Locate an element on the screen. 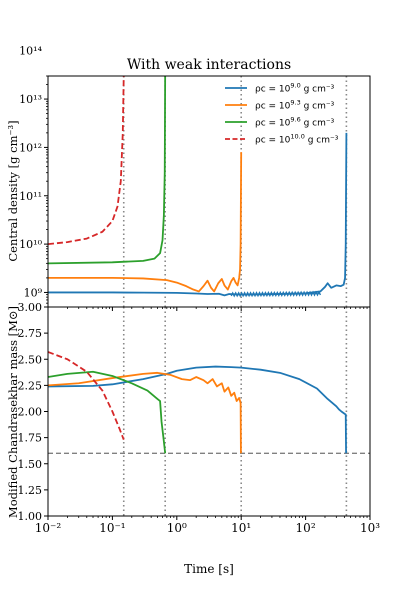  x-tick-label: 10⁻² is located at coordinates (48, 528).